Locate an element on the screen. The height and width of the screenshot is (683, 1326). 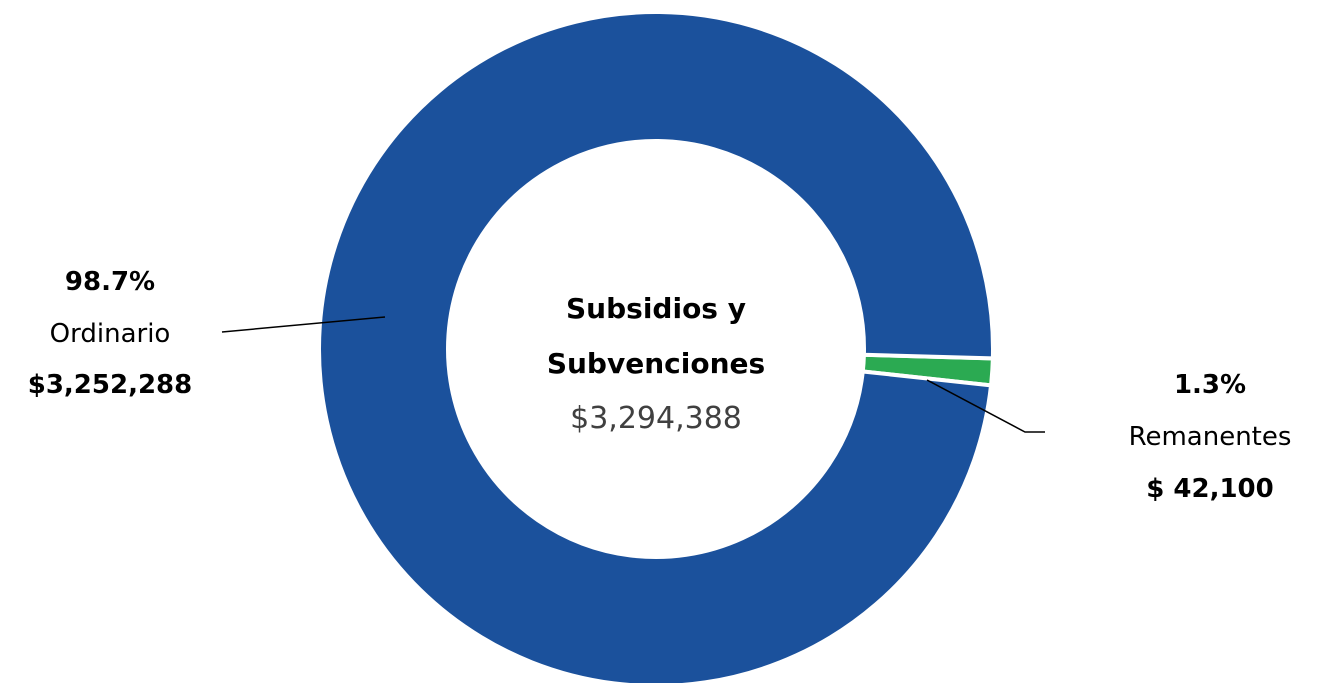
slice-label-percent-ordinario: 98.7% is located at coordinates (110, 282).